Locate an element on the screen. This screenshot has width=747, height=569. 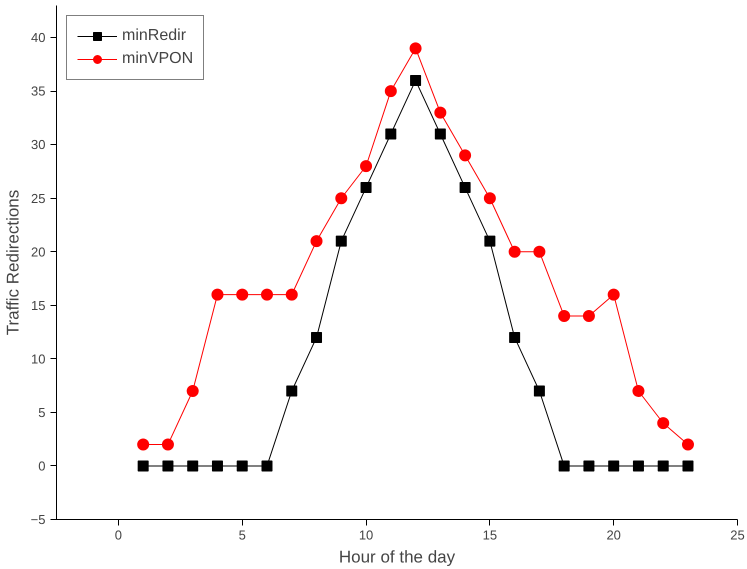
y-tick-label: −5 is located at coordinates (38, 519).